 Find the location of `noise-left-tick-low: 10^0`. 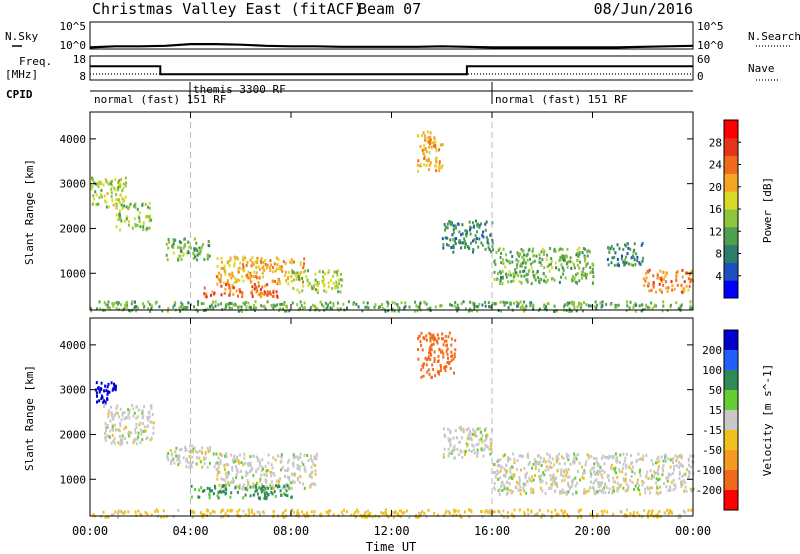

noise-left-tick-low: 10^0 is located at coordinates (73, 45).